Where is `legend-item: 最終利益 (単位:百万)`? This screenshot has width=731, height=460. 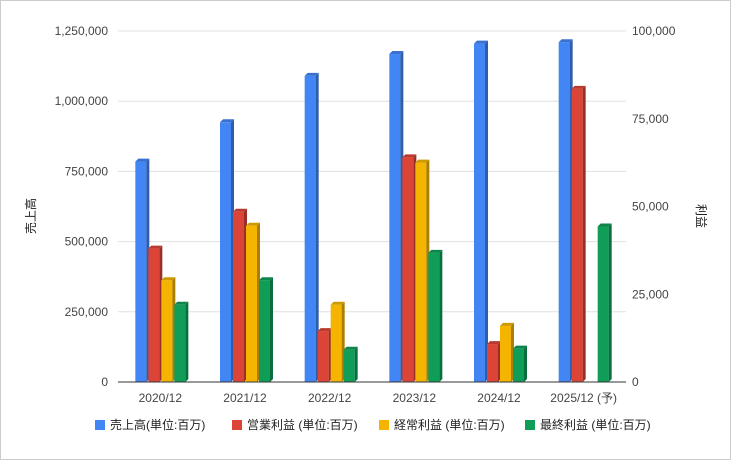
legend-item: 最終利益 (単位:百万) is located at coordinates (588, 424).